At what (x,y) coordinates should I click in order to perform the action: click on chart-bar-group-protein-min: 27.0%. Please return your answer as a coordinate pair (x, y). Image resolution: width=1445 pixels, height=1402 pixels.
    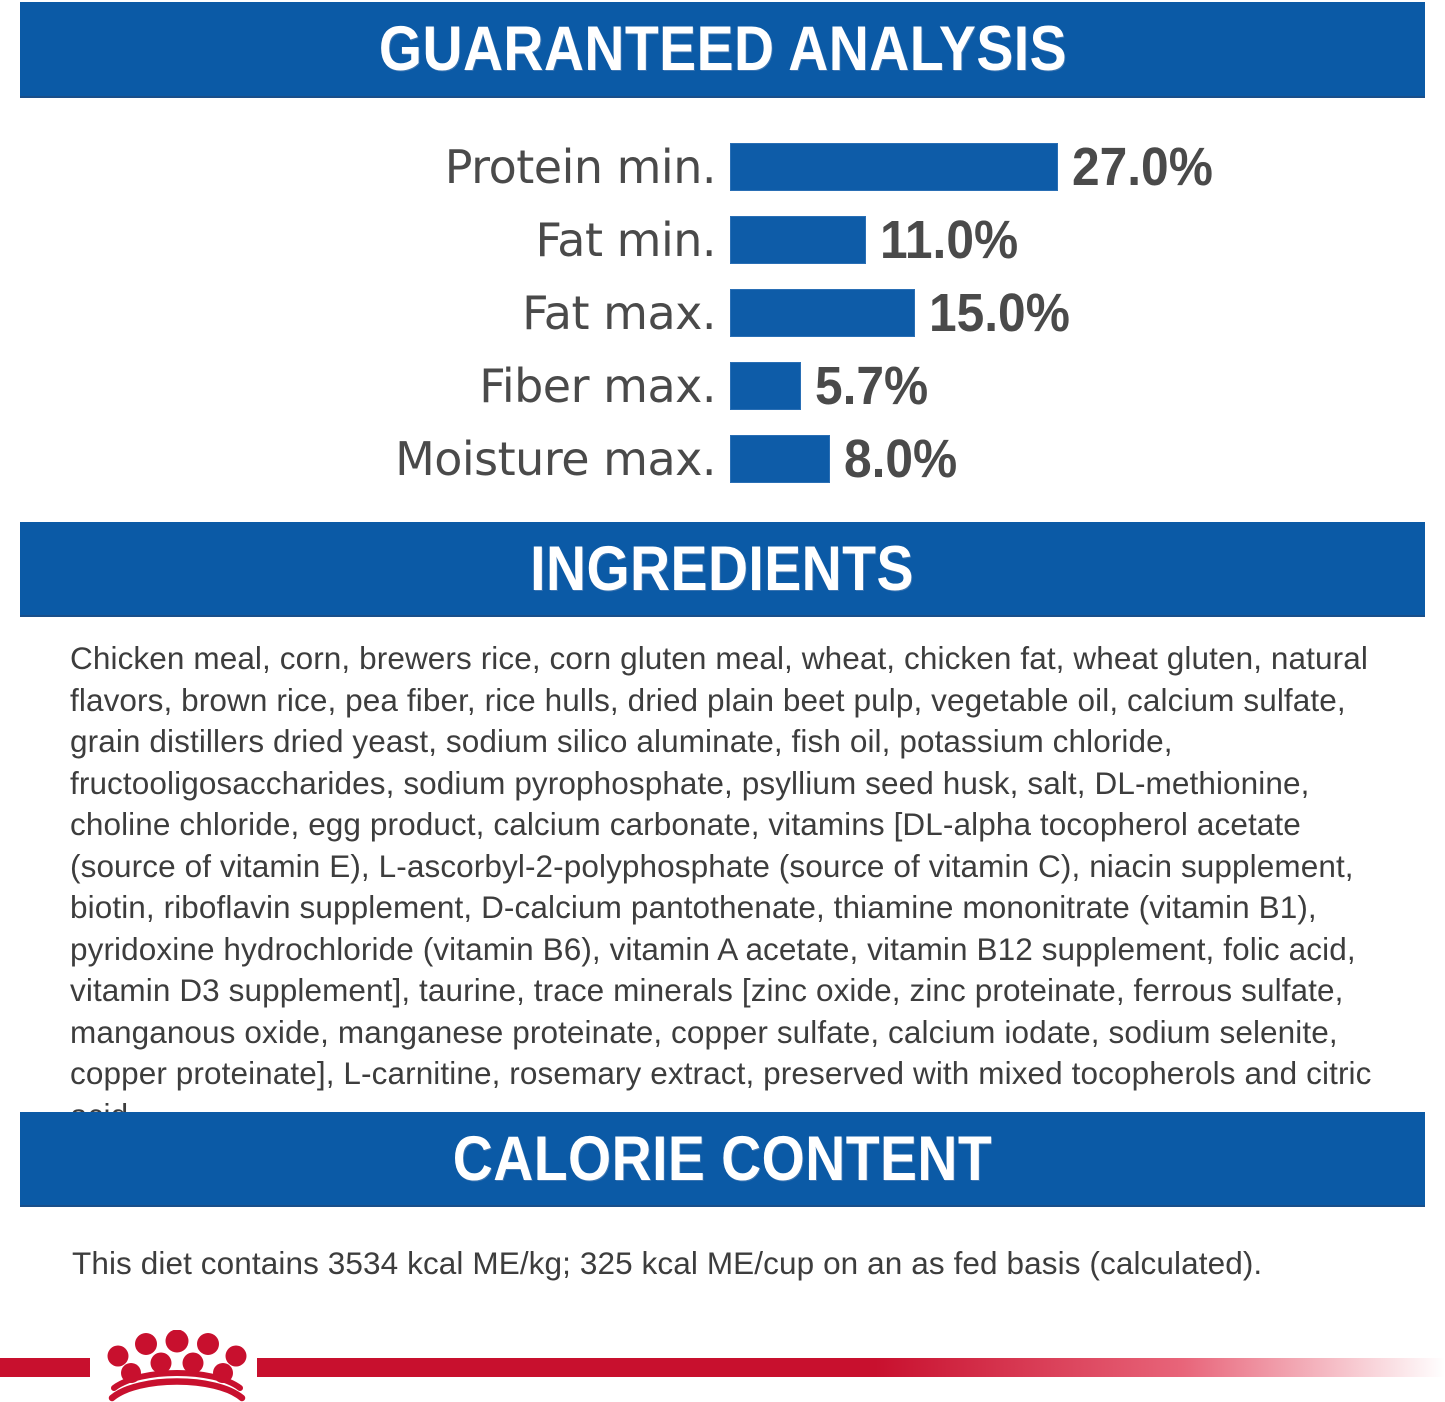
    Looking at the image, I should click on (977, 166).